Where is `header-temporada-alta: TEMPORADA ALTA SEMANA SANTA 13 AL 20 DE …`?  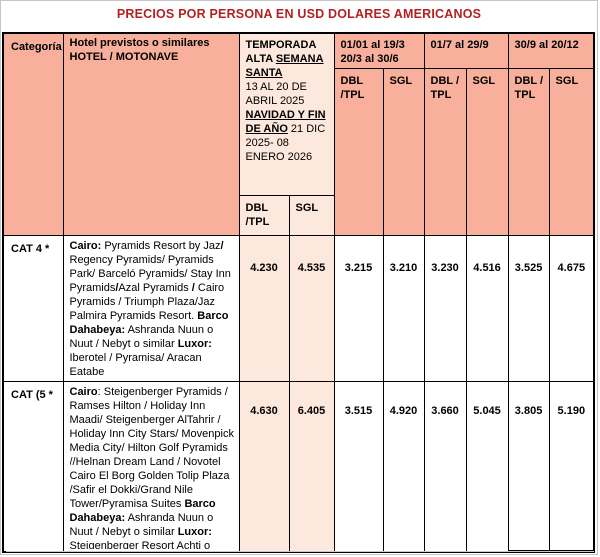 header-temporada-alta: TEMPORADA ALTA SEMANA SANTA 13 AL 20 DE … is located at coordinates (286, 114).